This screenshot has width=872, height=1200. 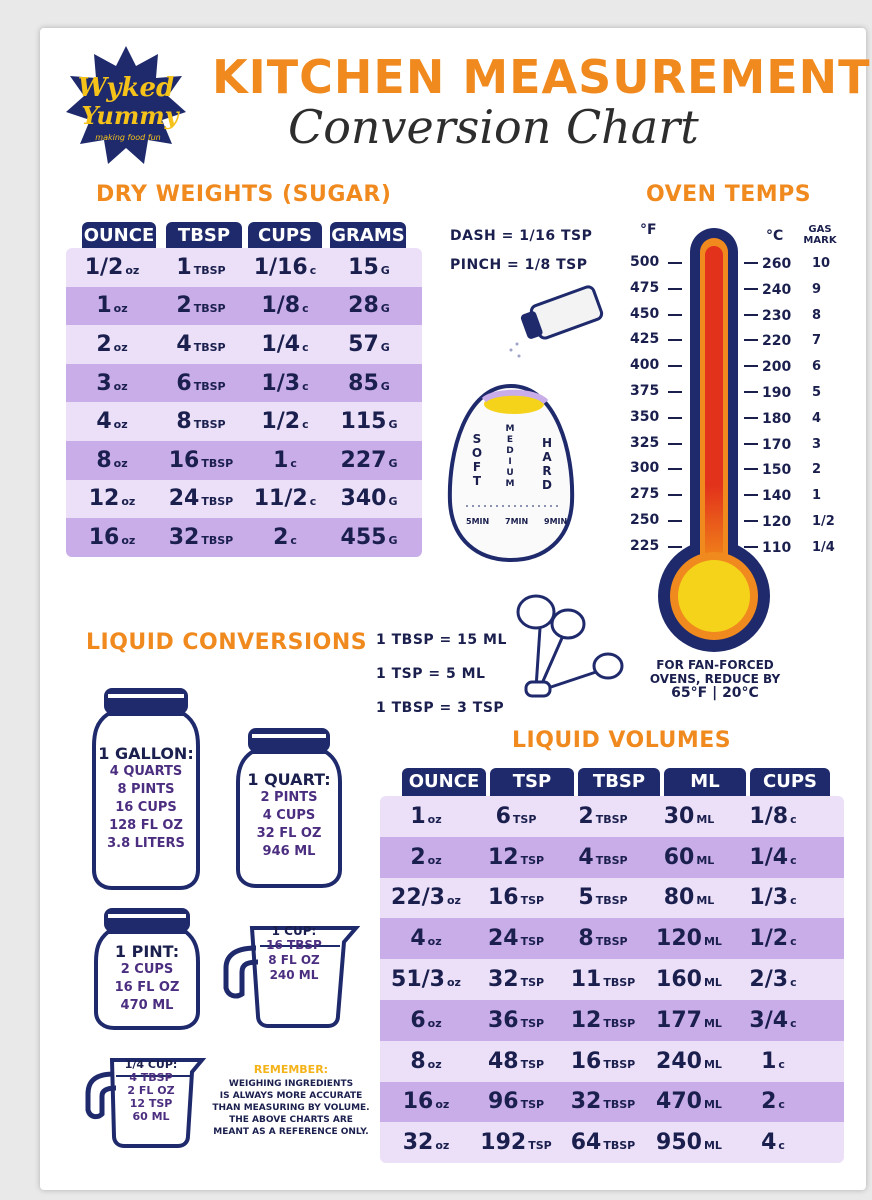 I want to click on table-cell: 28 G, so click(x=369, y=305).